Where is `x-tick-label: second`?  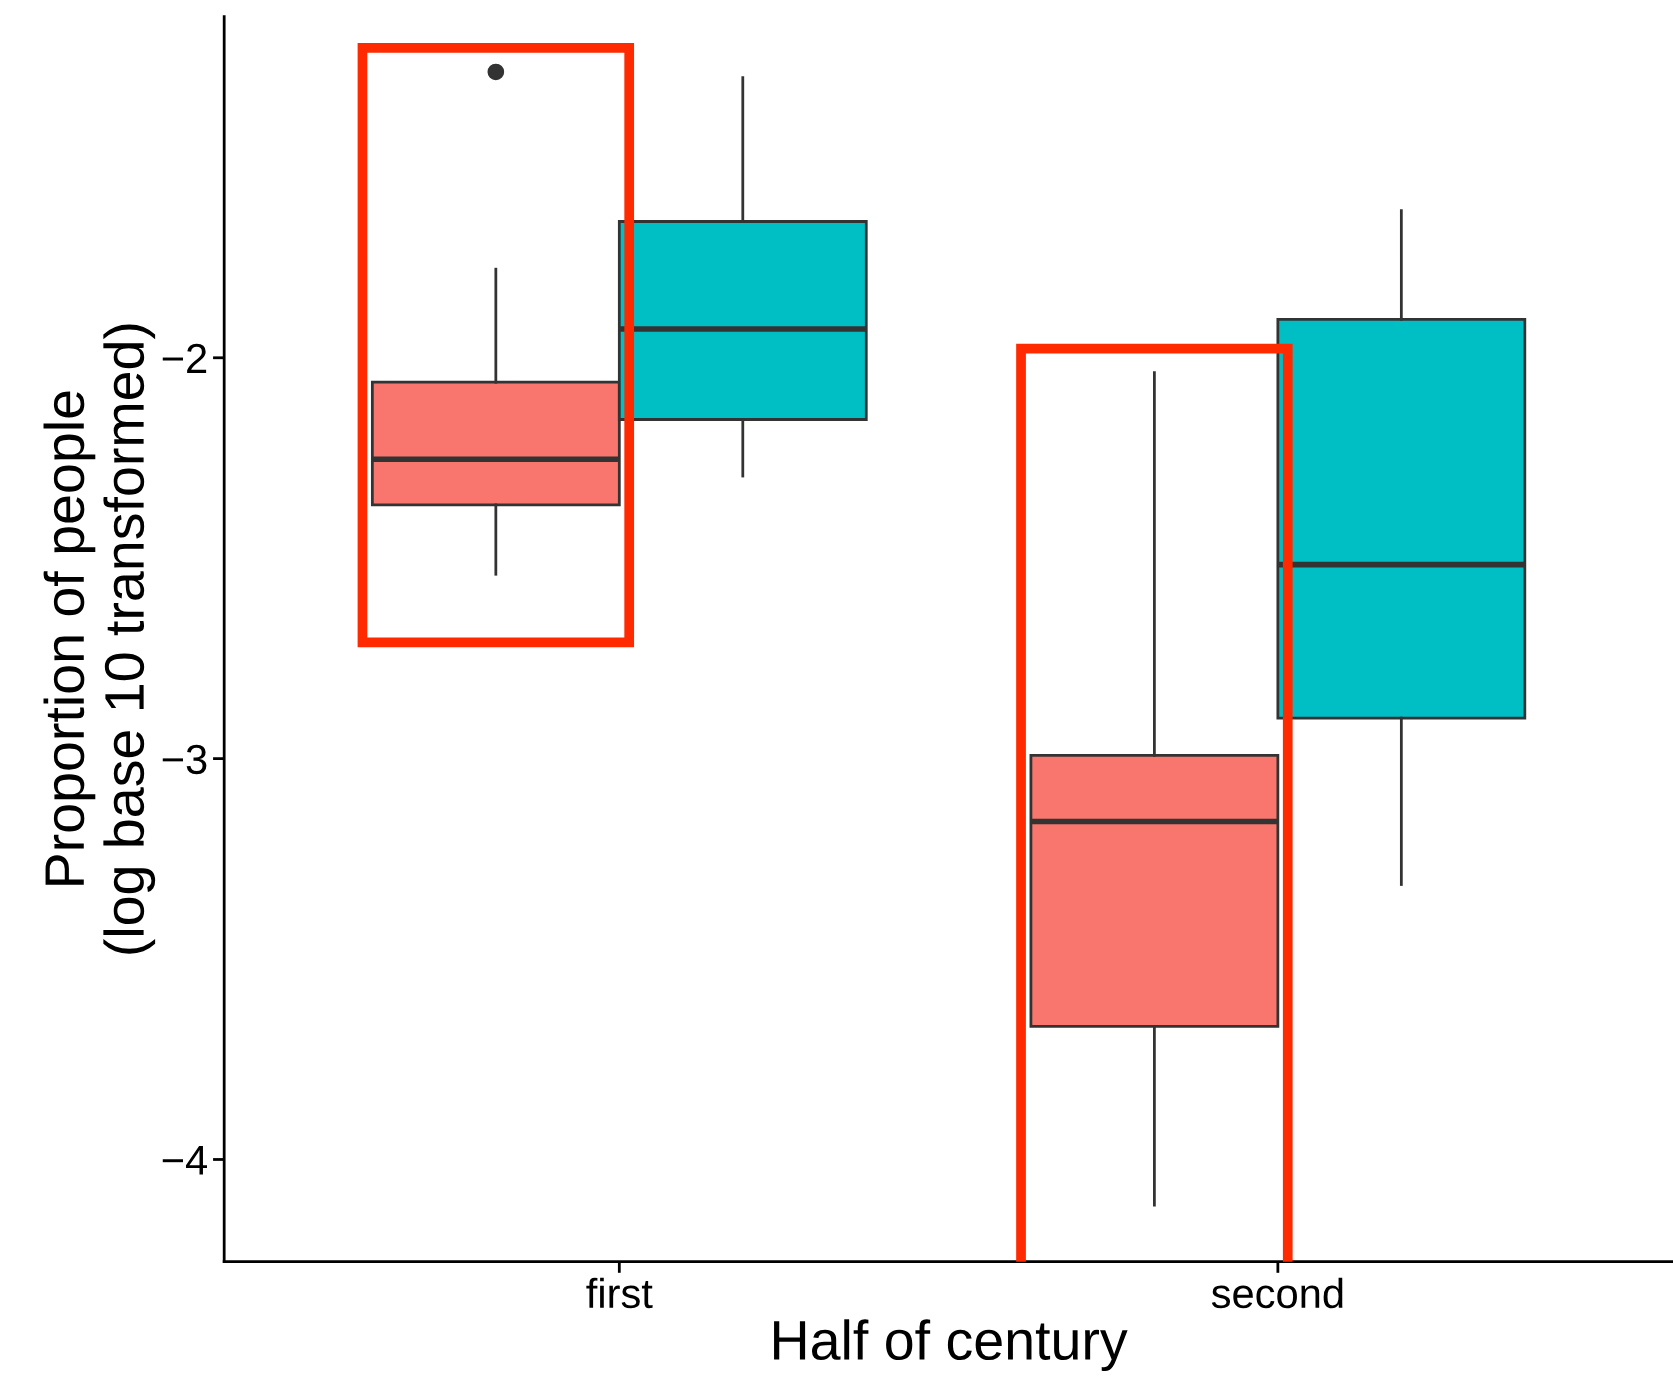
x-tick-label: second is located at coordinates (1277, 1293).